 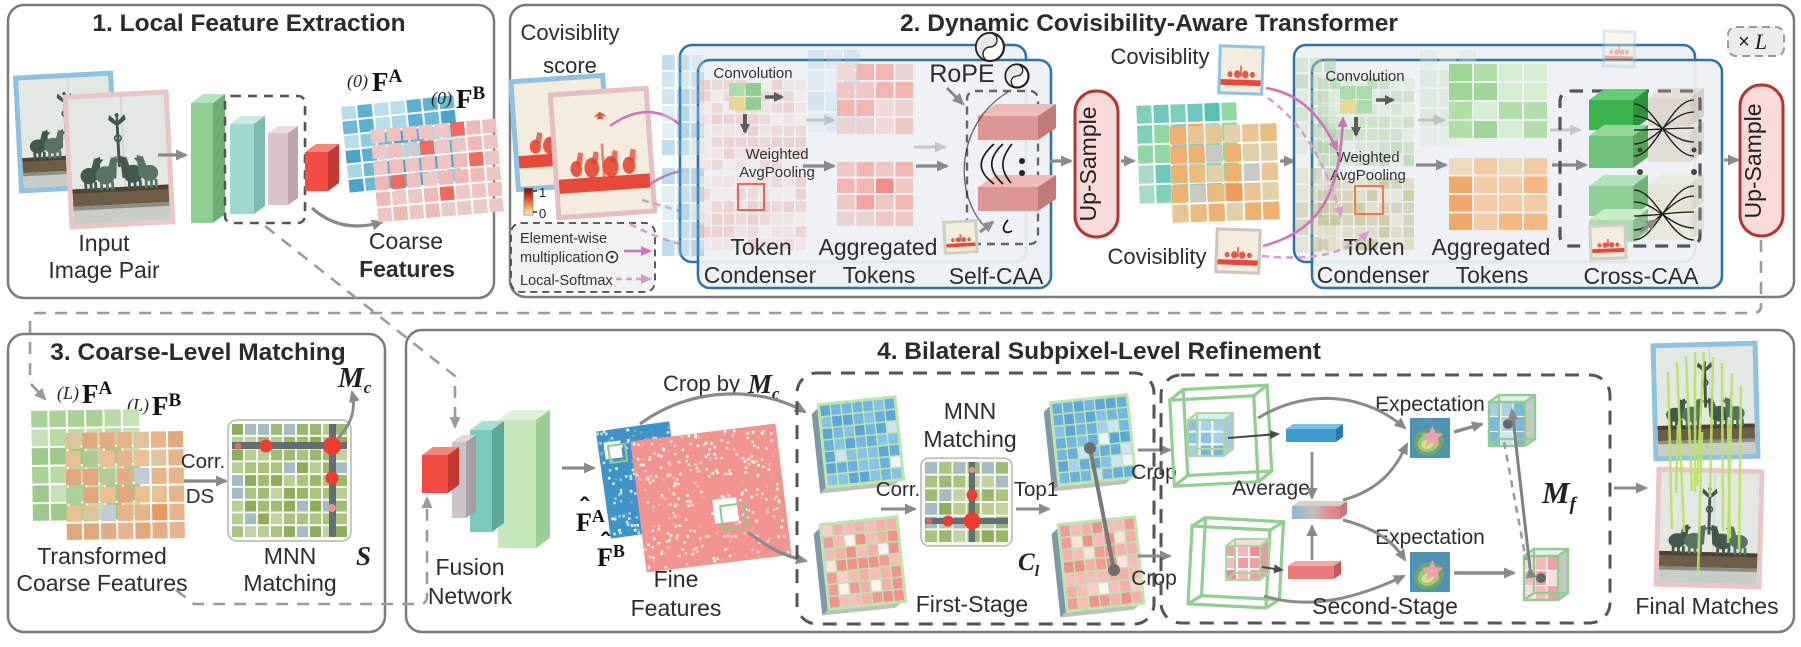 What do you see at coordinates (1760, 41) in the screenshot?
I see `svg-text: L` at bounding box center [1760, 41].